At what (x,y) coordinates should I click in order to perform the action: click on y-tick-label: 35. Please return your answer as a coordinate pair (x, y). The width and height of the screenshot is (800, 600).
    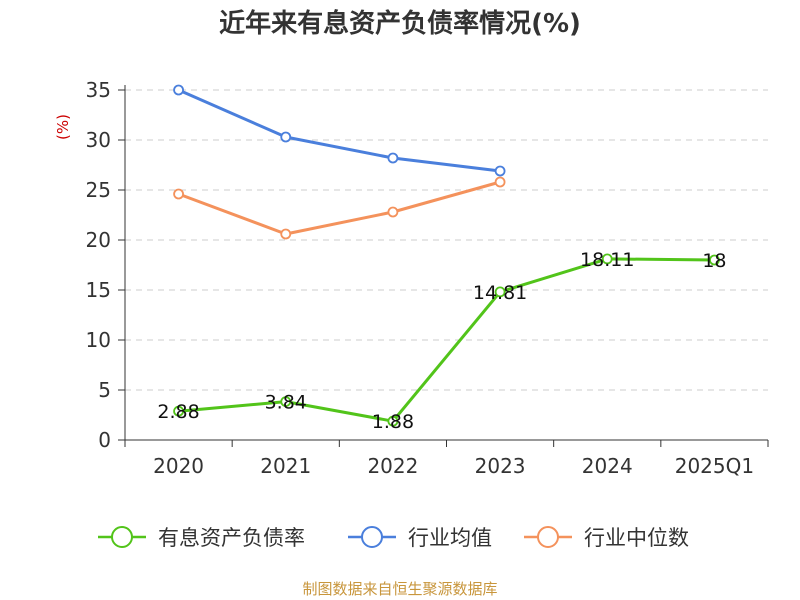
    Looking at the image, I should click on (98, 90).